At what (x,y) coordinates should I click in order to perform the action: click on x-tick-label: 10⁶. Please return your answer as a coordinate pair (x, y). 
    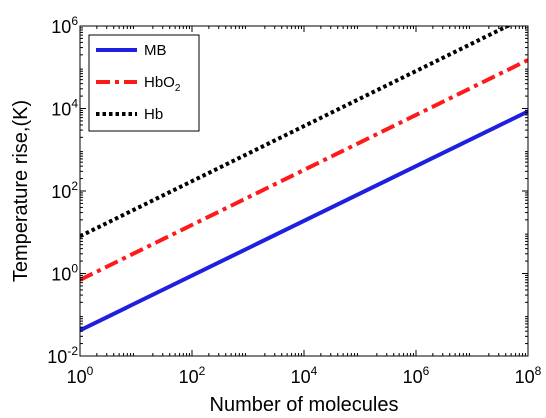
    Looking at the image, I should click on (416, 375).